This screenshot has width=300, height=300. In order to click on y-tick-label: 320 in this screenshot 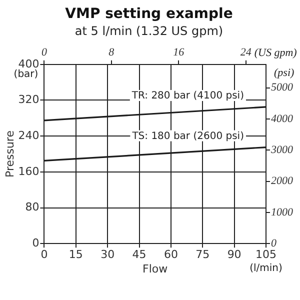, I will do `click(29, 99)`.